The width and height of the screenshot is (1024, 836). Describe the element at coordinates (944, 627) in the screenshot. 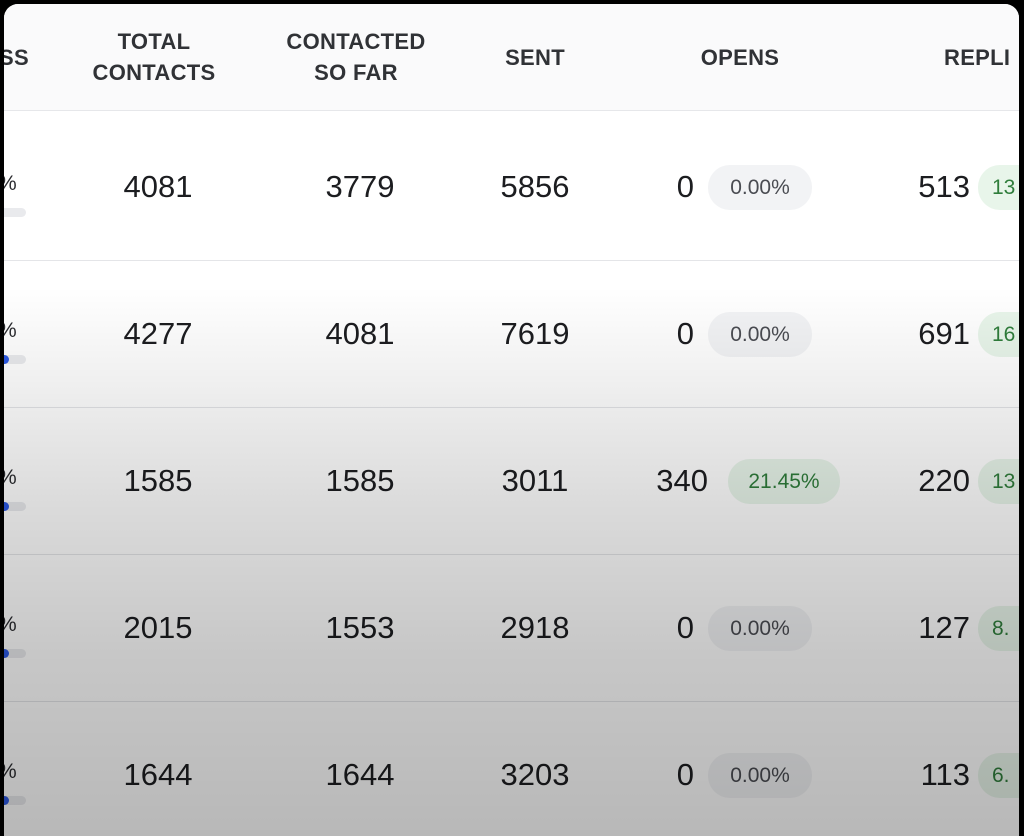

I see `replies-value: 127` at that location.